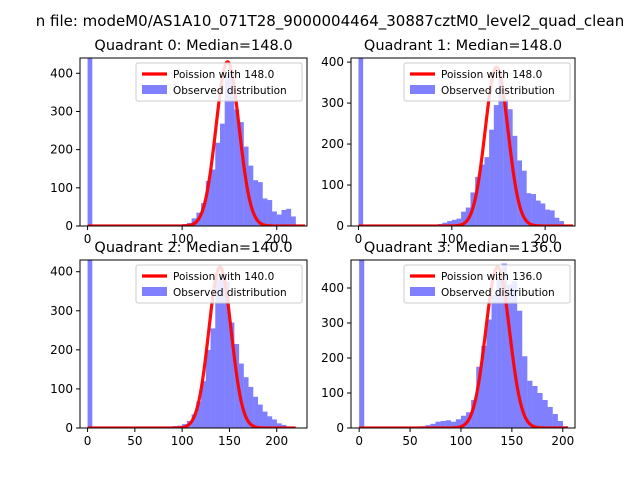 The height and width of the screenshot is (480, 640). Describe the element at coordinates (134, 441) in the screenshot. I see `x-tick-label: 50` at that location.